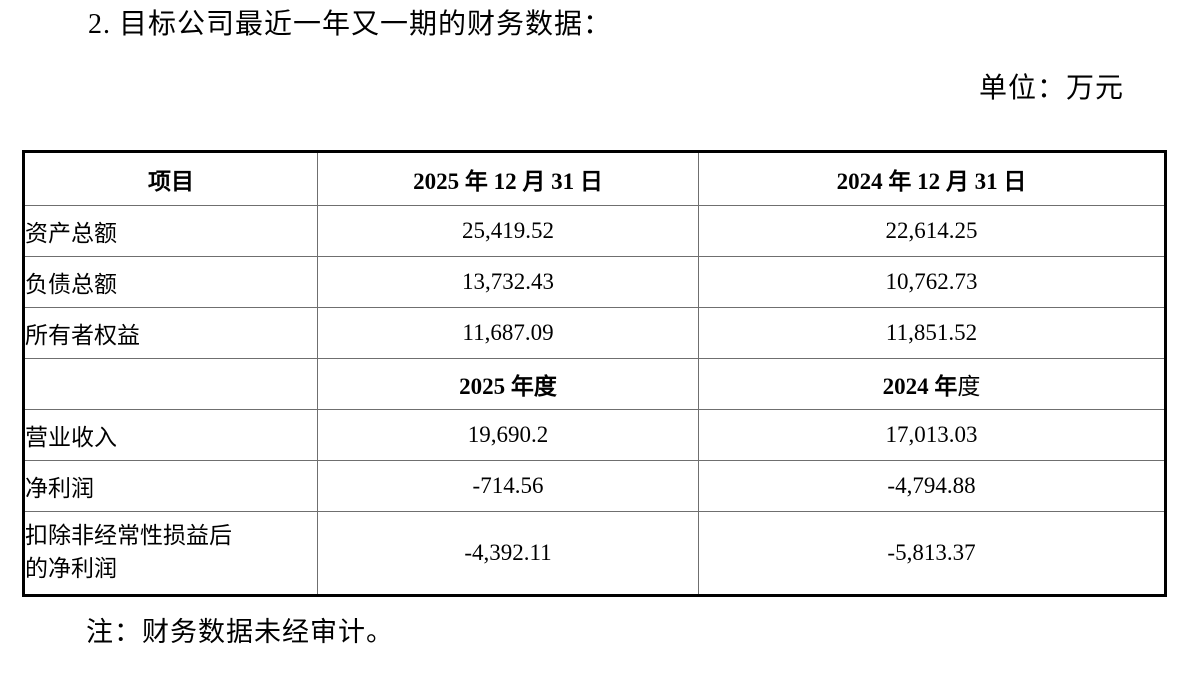 The image size is (1192, 676). What do you see at coordinates (1051, 88) in the screenshot?
I see `unit-label: 单位：万元` at bounding box center [1051, 88].